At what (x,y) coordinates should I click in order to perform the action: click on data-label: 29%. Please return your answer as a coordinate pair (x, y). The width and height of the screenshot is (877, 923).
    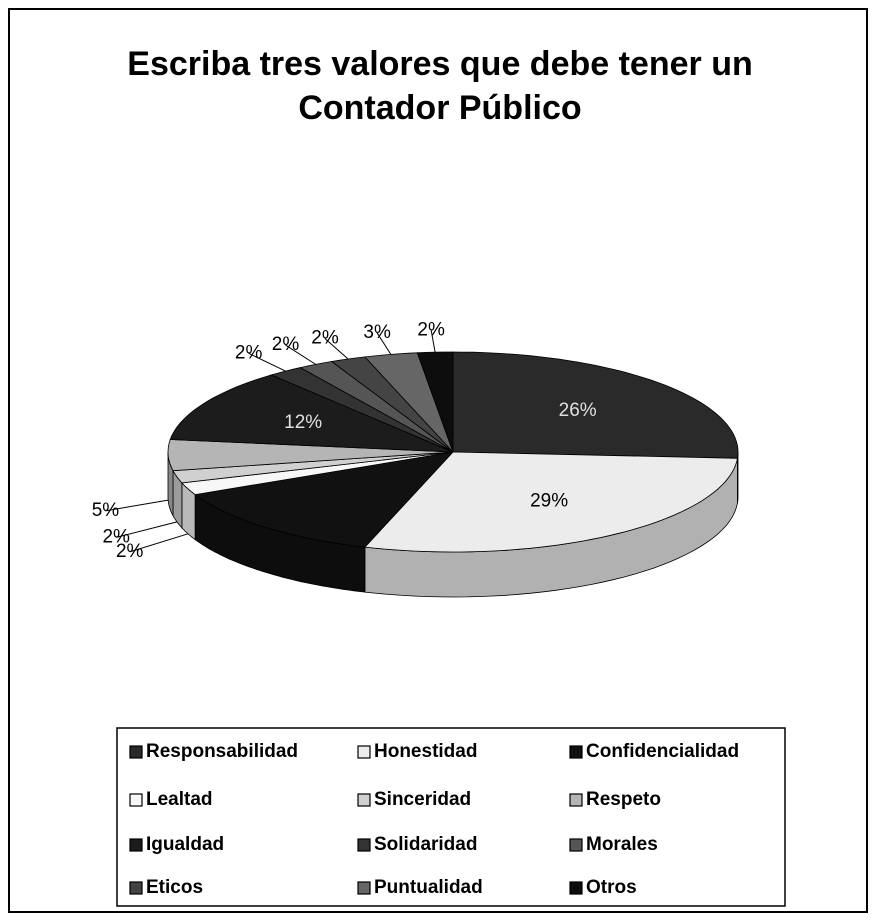
    Looking at the image, I should click on (549, 501).